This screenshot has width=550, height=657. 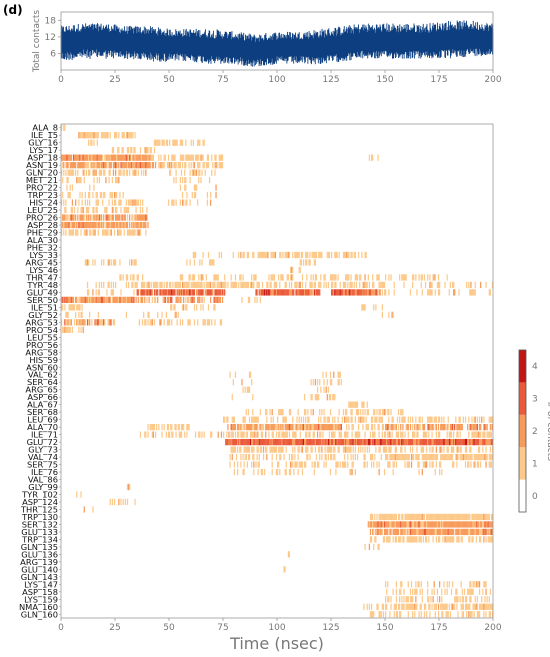 I want to click on colorbar-tick-label: 1, so click(x=535, y=464).